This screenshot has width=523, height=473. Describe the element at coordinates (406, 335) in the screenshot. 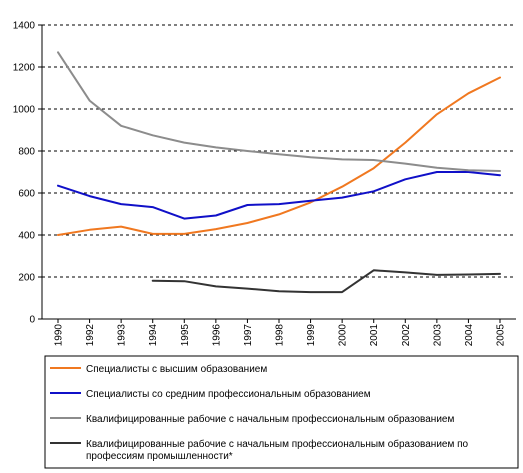

I see `x-tick-label: 2002` at that location.